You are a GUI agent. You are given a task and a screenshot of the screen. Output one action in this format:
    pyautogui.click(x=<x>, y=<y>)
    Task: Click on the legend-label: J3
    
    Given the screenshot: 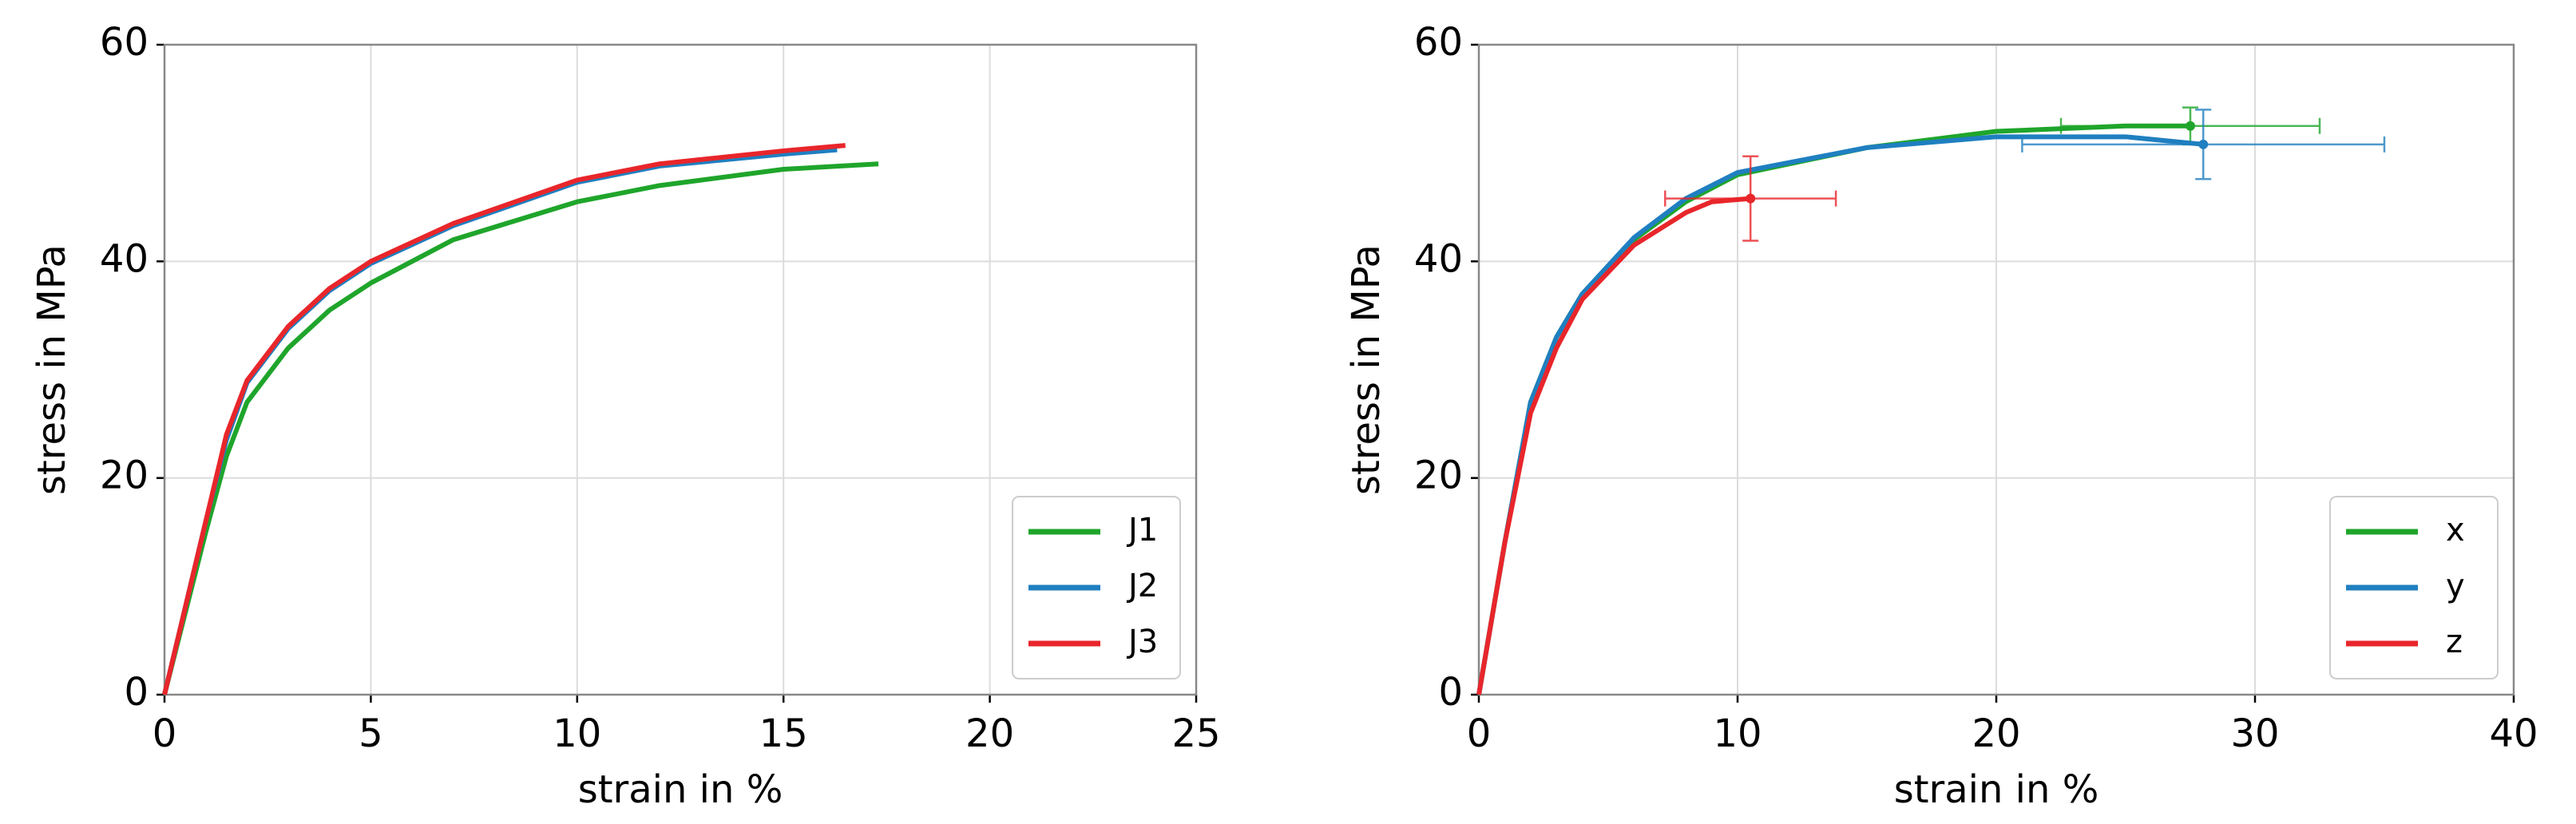 What is the action you would take?
    pyautogui.click(x=1142, y=642)
    